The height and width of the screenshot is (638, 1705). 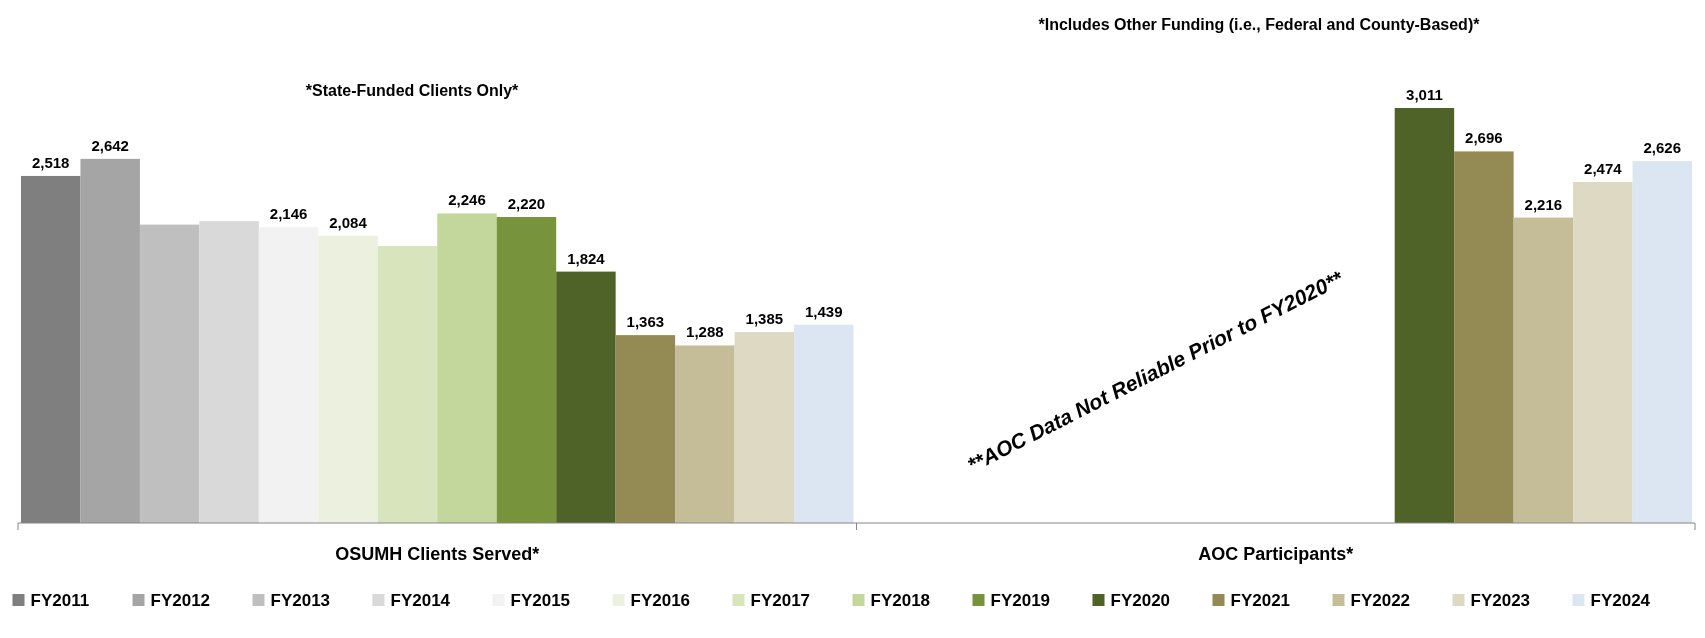 What do you see at coordinates (586, 258) in the screenshot?
I see `data-label: 1,824` at bounding box center [586, 258].